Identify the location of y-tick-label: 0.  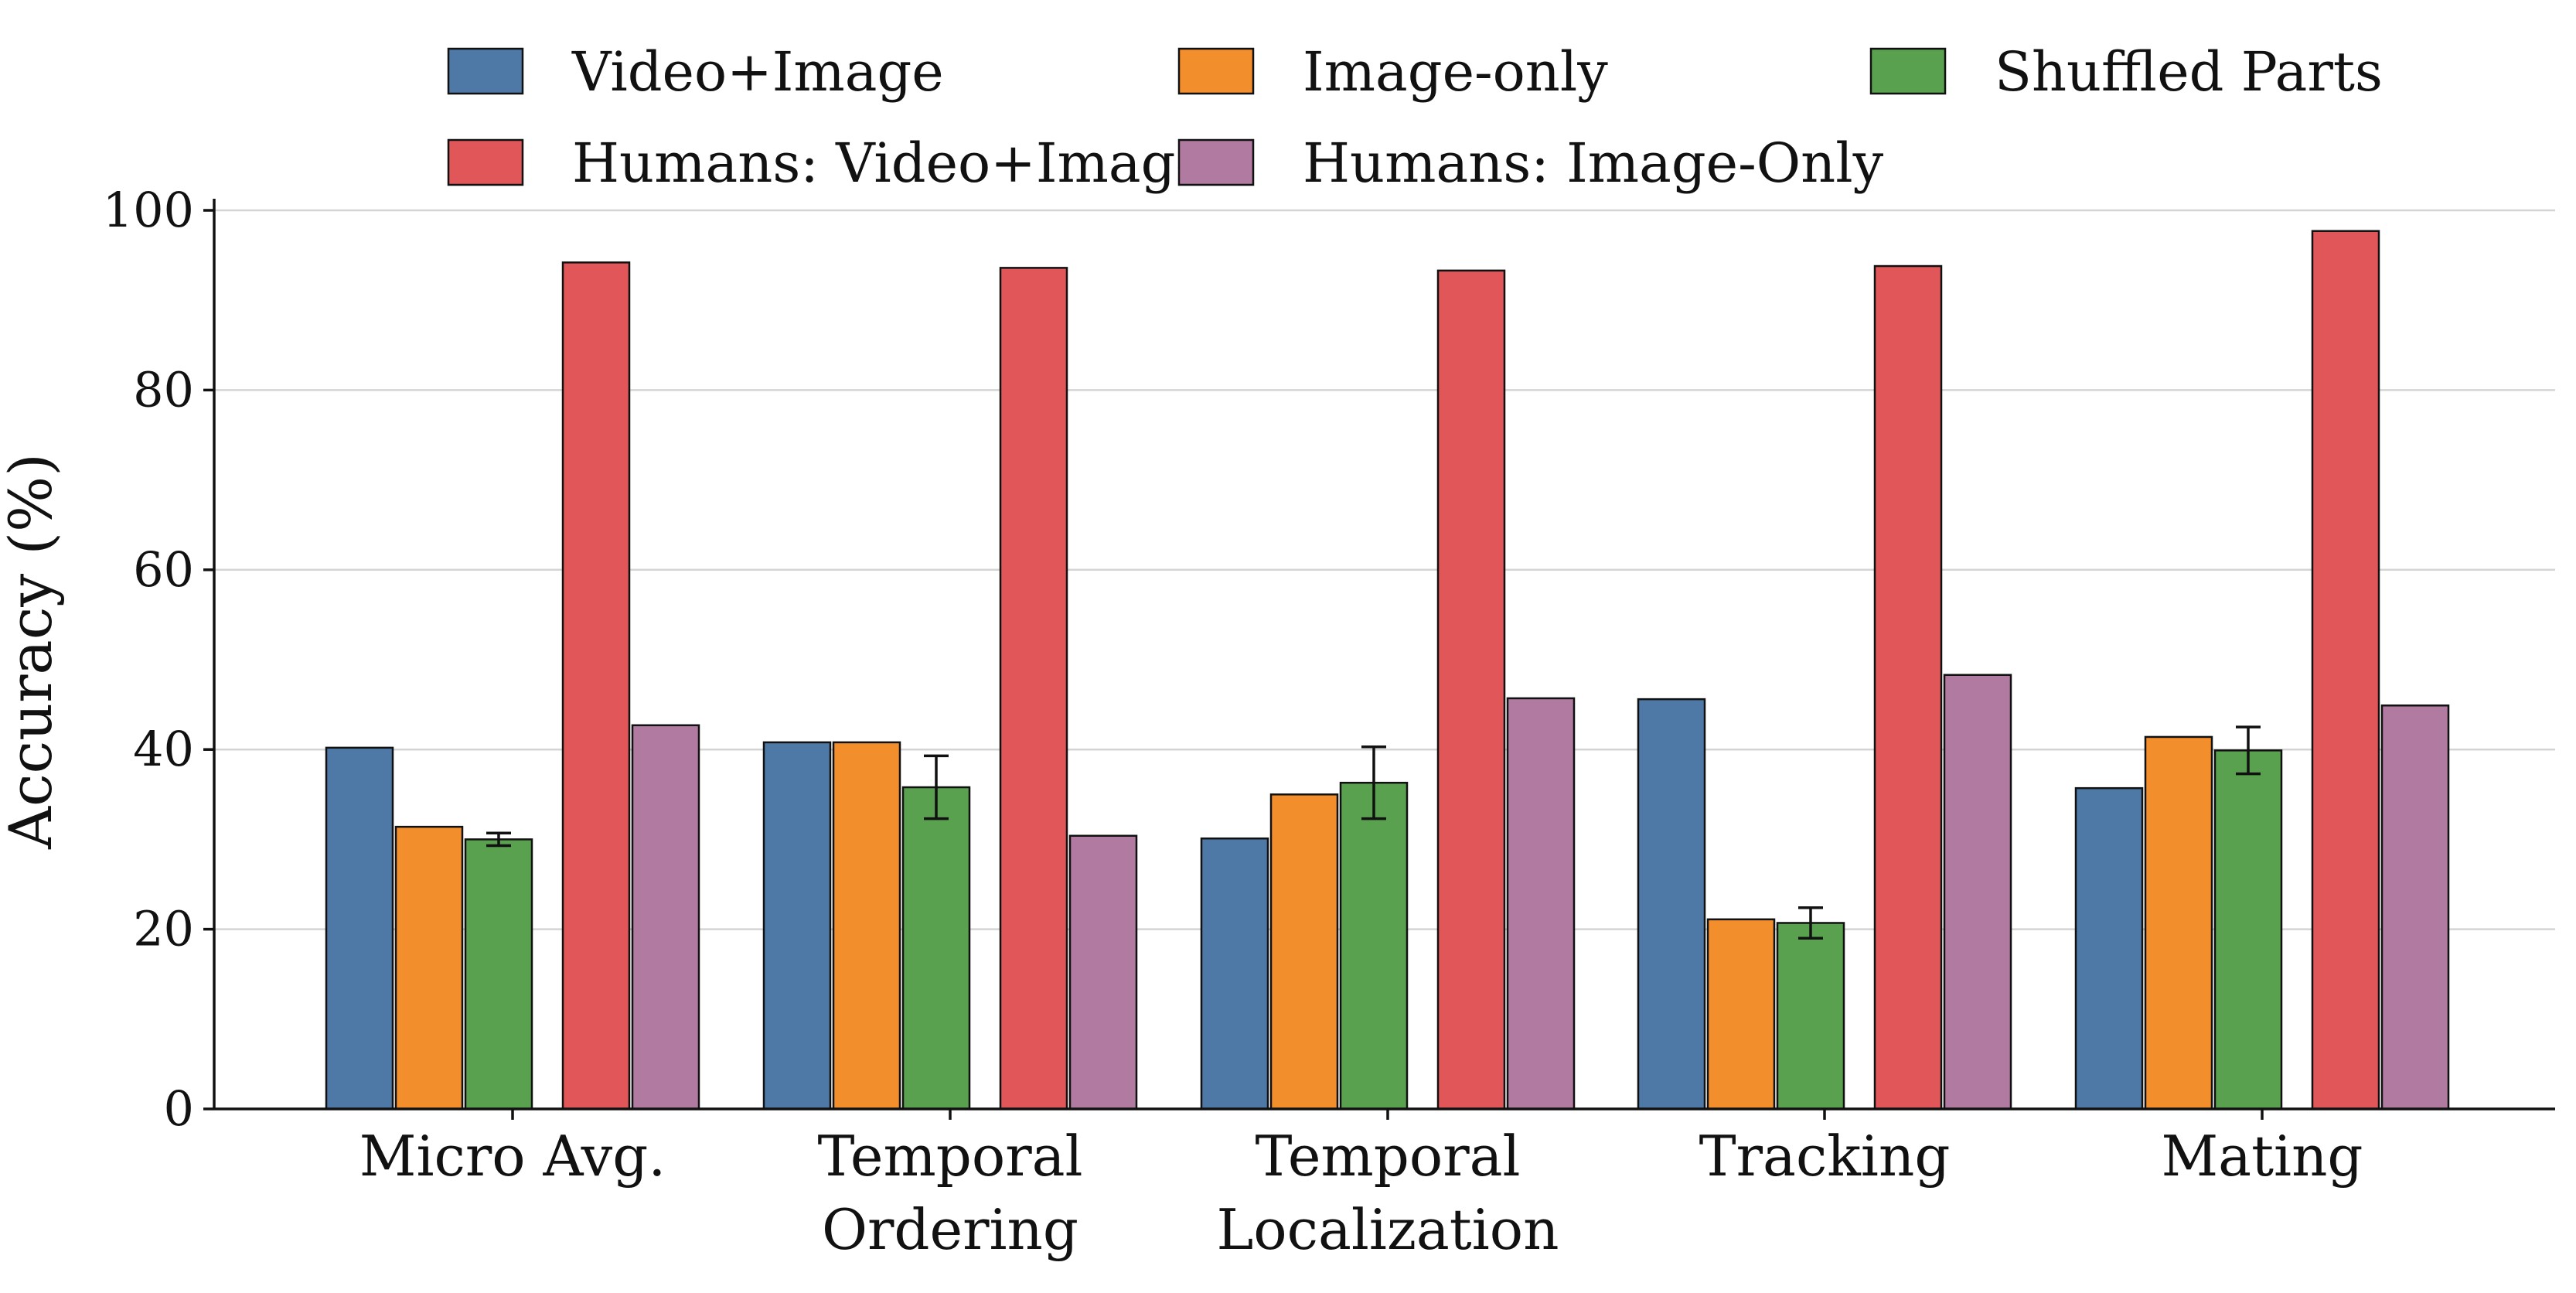
(179, 1108).